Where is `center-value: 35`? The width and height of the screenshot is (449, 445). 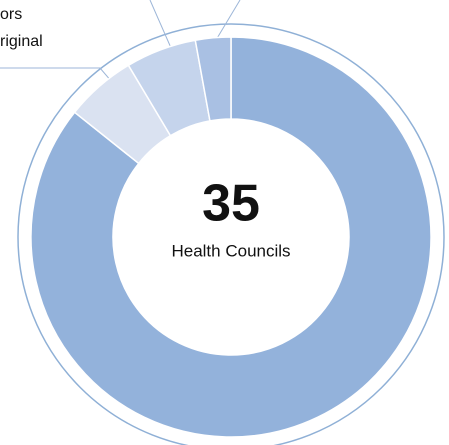 center-value: 35 is located at coordinates (231, 204).